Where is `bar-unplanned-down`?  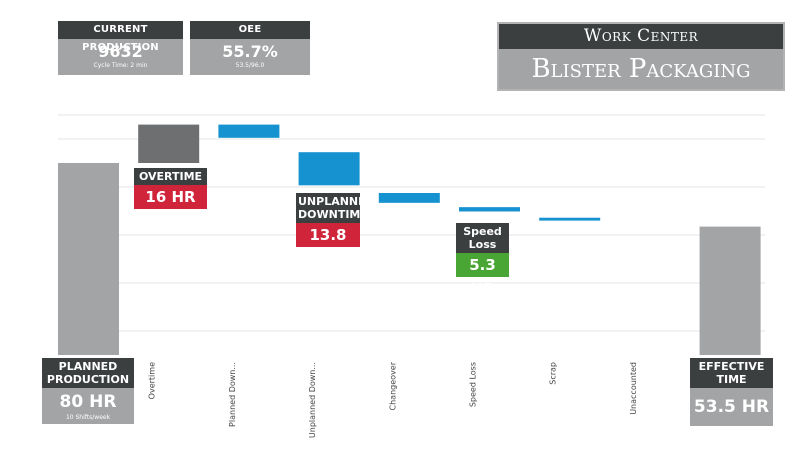
bar-unplanned-down is located at coordinates (329, 169).